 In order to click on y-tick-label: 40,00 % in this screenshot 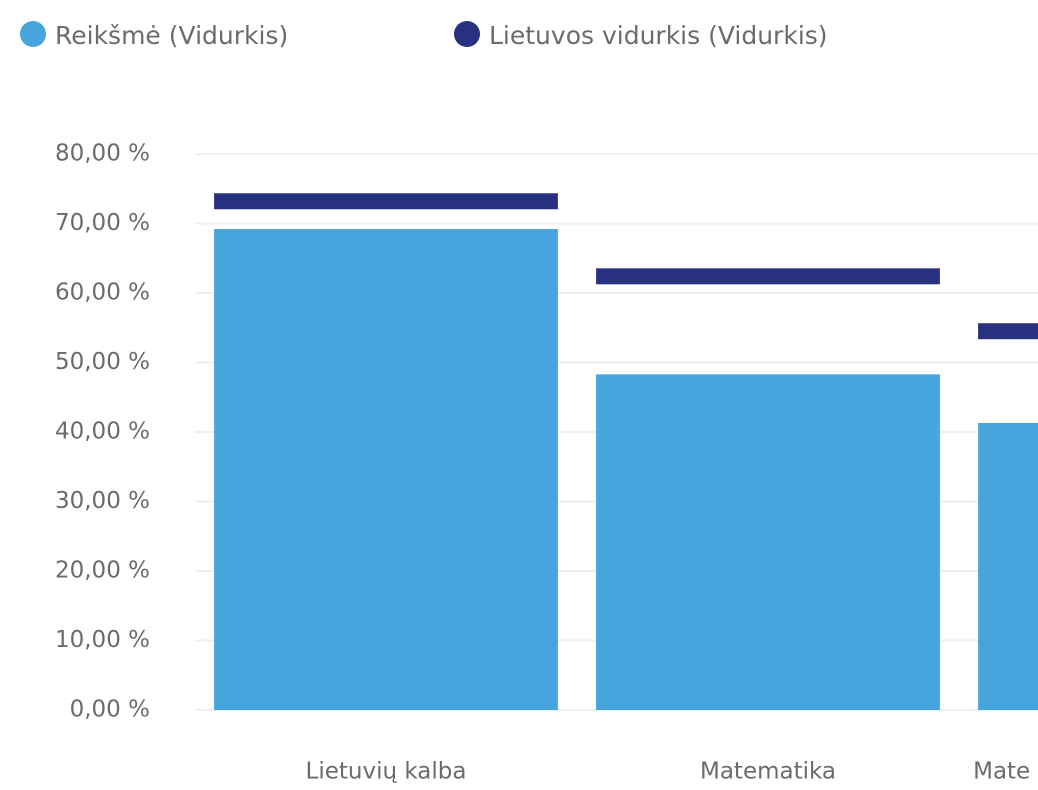, I will do `click(102, 432)`.